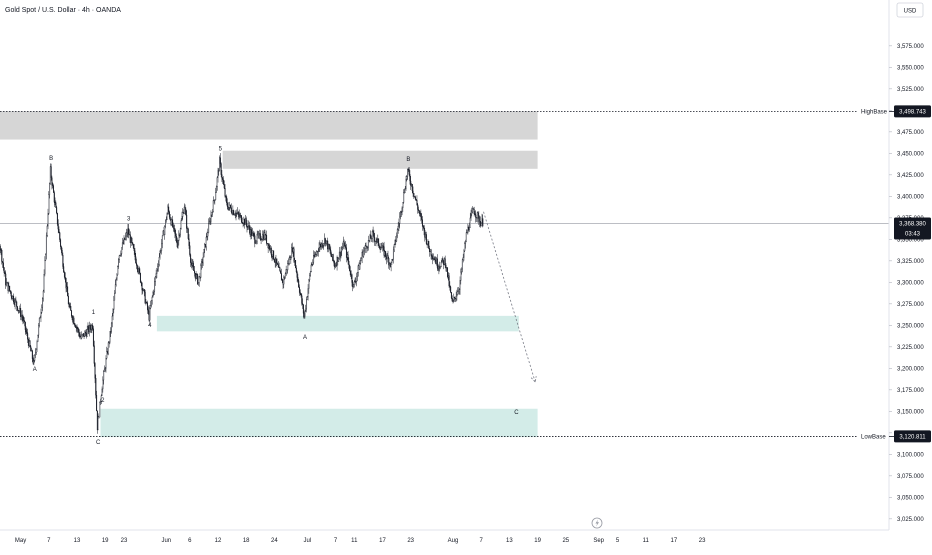 This screenshot has height=555, width=932. What do you see at coordinates (910, 265) in the screenshot?
I see `price-axis-background` at bounding box center [910, 265].